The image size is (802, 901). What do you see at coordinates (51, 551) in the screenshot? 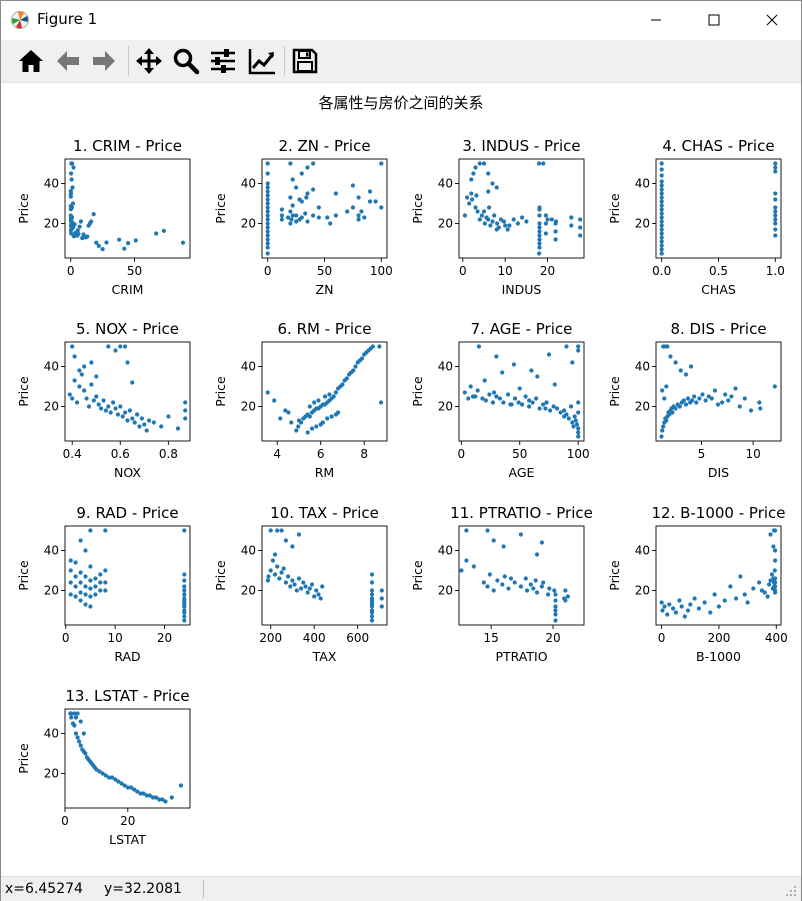
I see `y-tick-label: 40` at bounding box center [51, 551].